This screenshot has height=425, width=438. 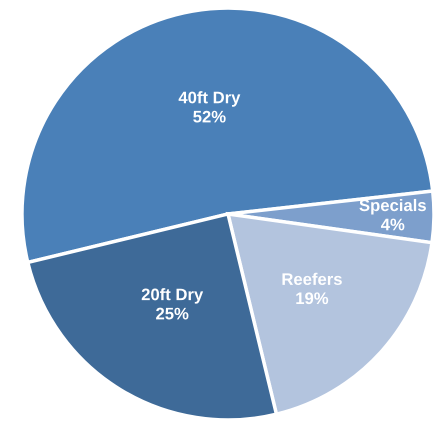 I want to click on slice-label: Specials, so click(x=392, y=206).